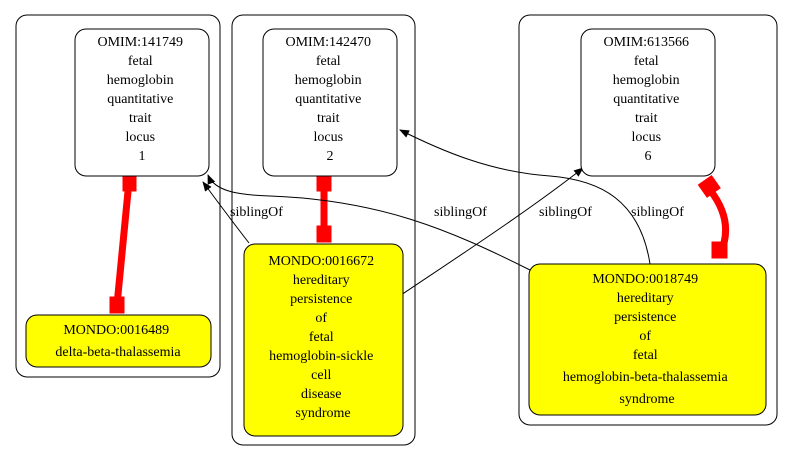  Describe the element at coordinates (321, 261) in the screenshot. I see `node-label-line: MONDO:0016672` at that location.